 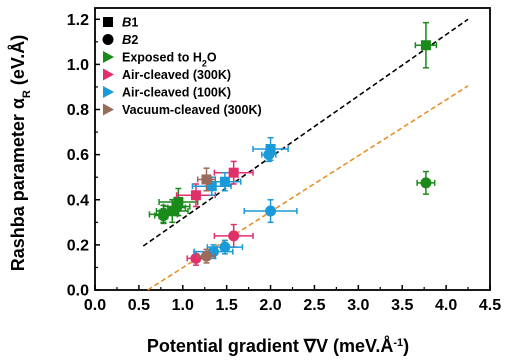 I want to click on legend-item: Exposed to H2O, so click(x=160, y=60).